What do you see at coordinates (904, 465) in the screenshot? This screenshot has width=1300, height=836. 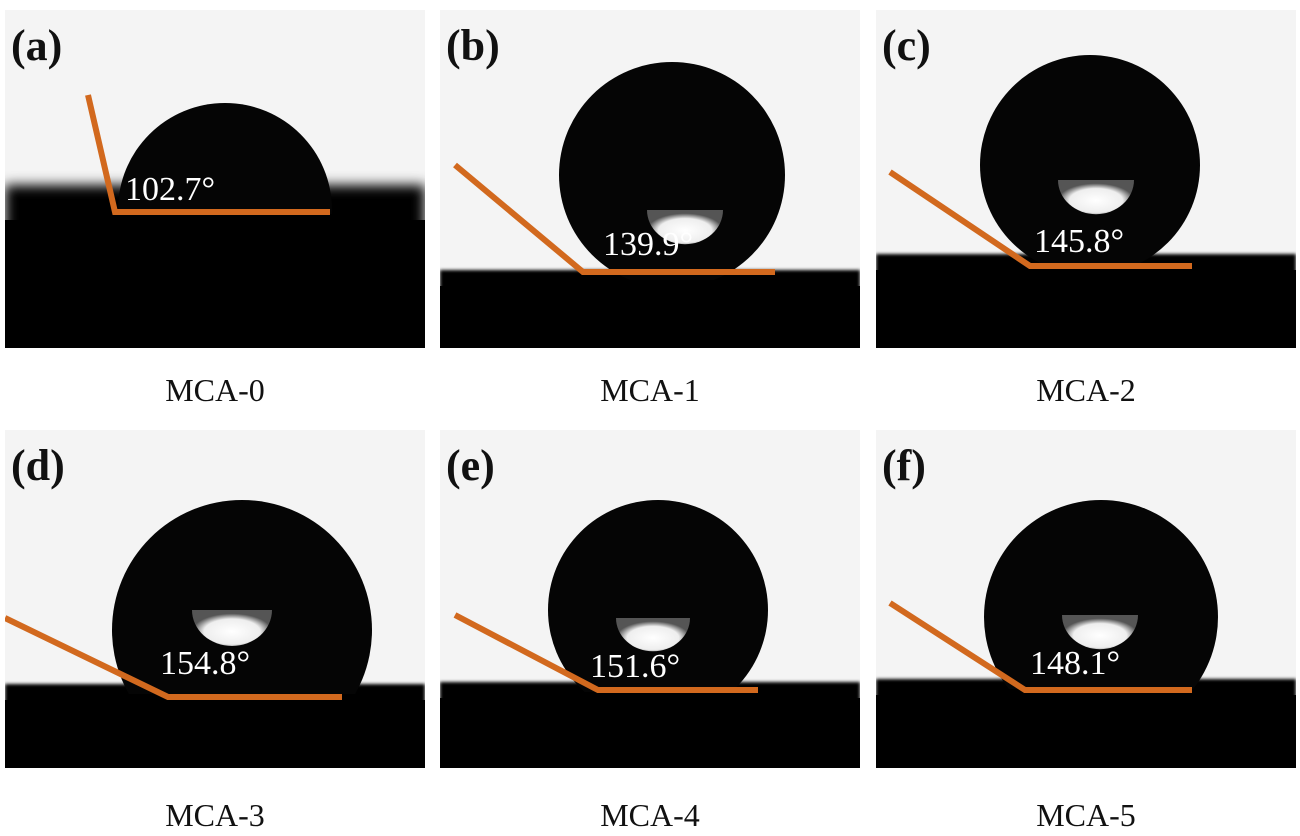 I see `panel-tag: (f)` at bounding box center [904, 465].